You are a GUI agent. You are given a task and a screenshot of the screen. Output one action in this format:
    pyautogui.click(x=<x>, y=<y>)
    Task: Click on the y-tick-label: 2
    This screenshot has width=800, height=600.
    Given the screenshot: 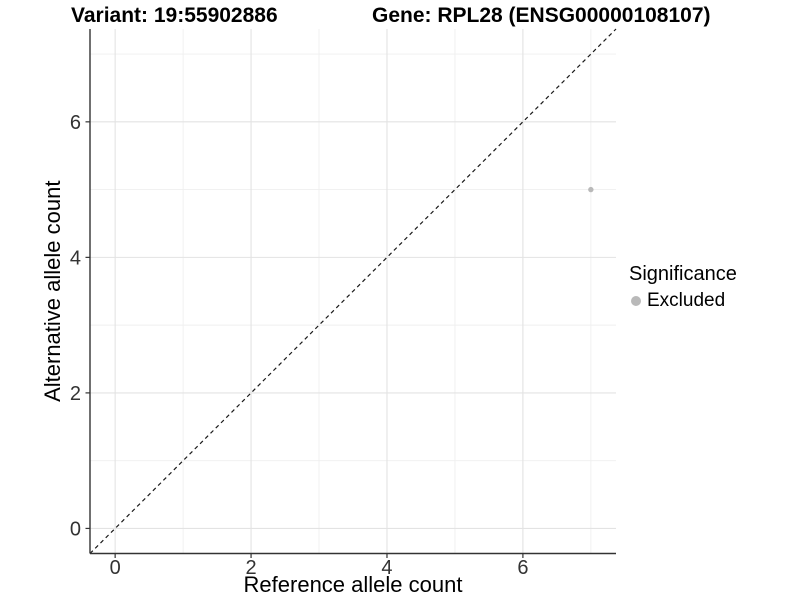 What is the action you would take?
    pyautogui.click(x=75, y=394)
    